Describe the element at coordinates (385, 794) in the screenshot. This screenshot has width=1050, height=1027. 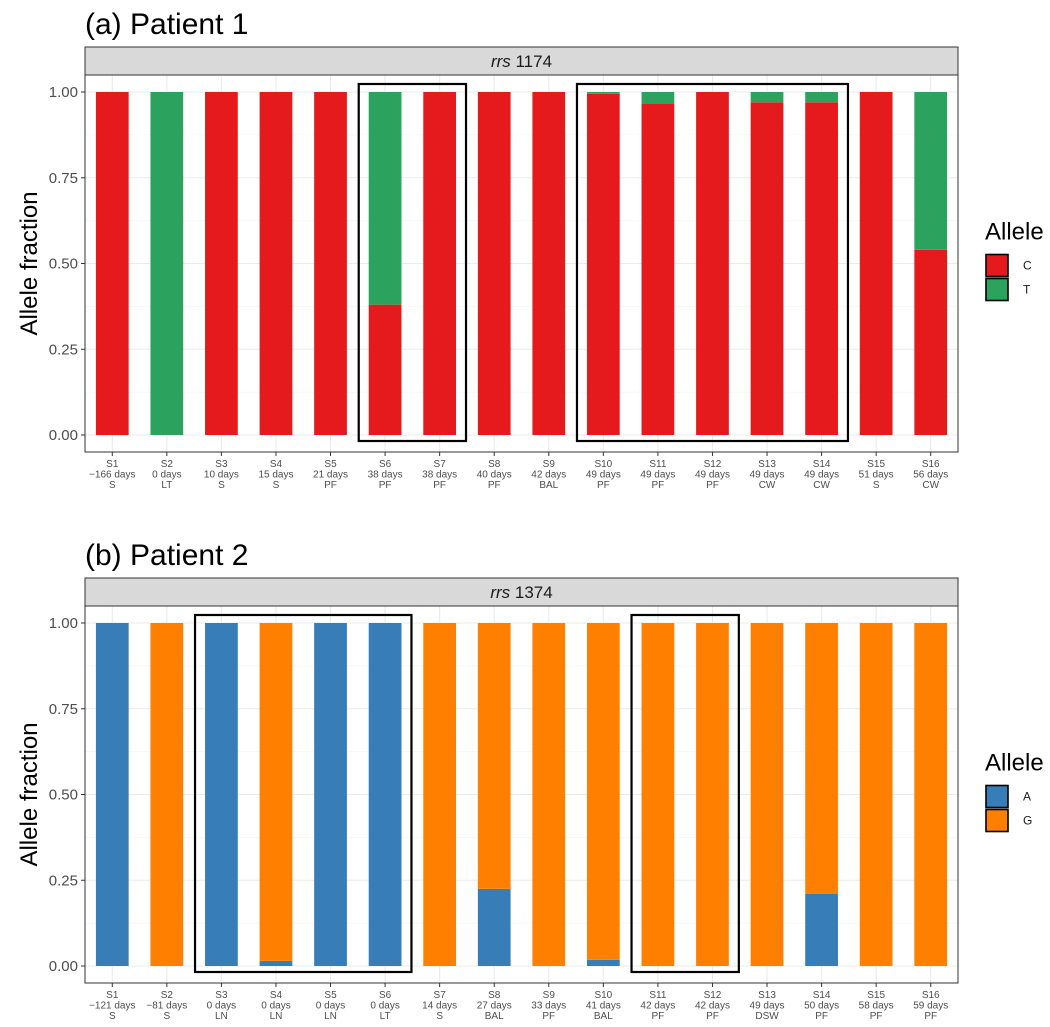
I see `bar-A-S6` at that location.